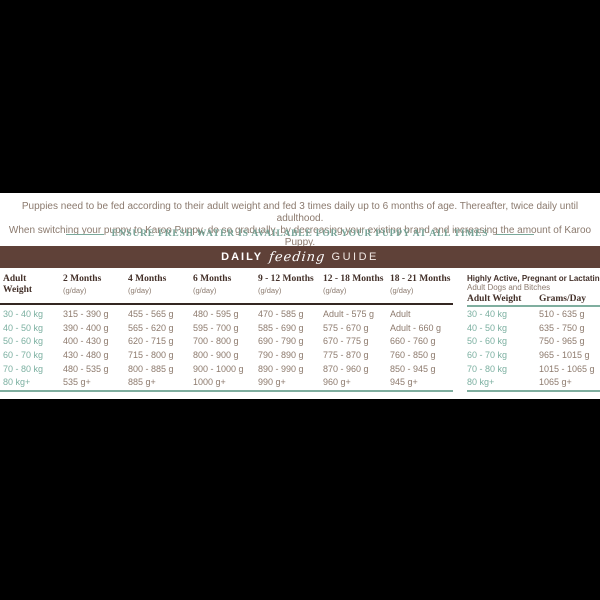 The height and width of the screenshot is (600, 600). I want to click on table-cell: 315 - 390 g, so click(86, 313).